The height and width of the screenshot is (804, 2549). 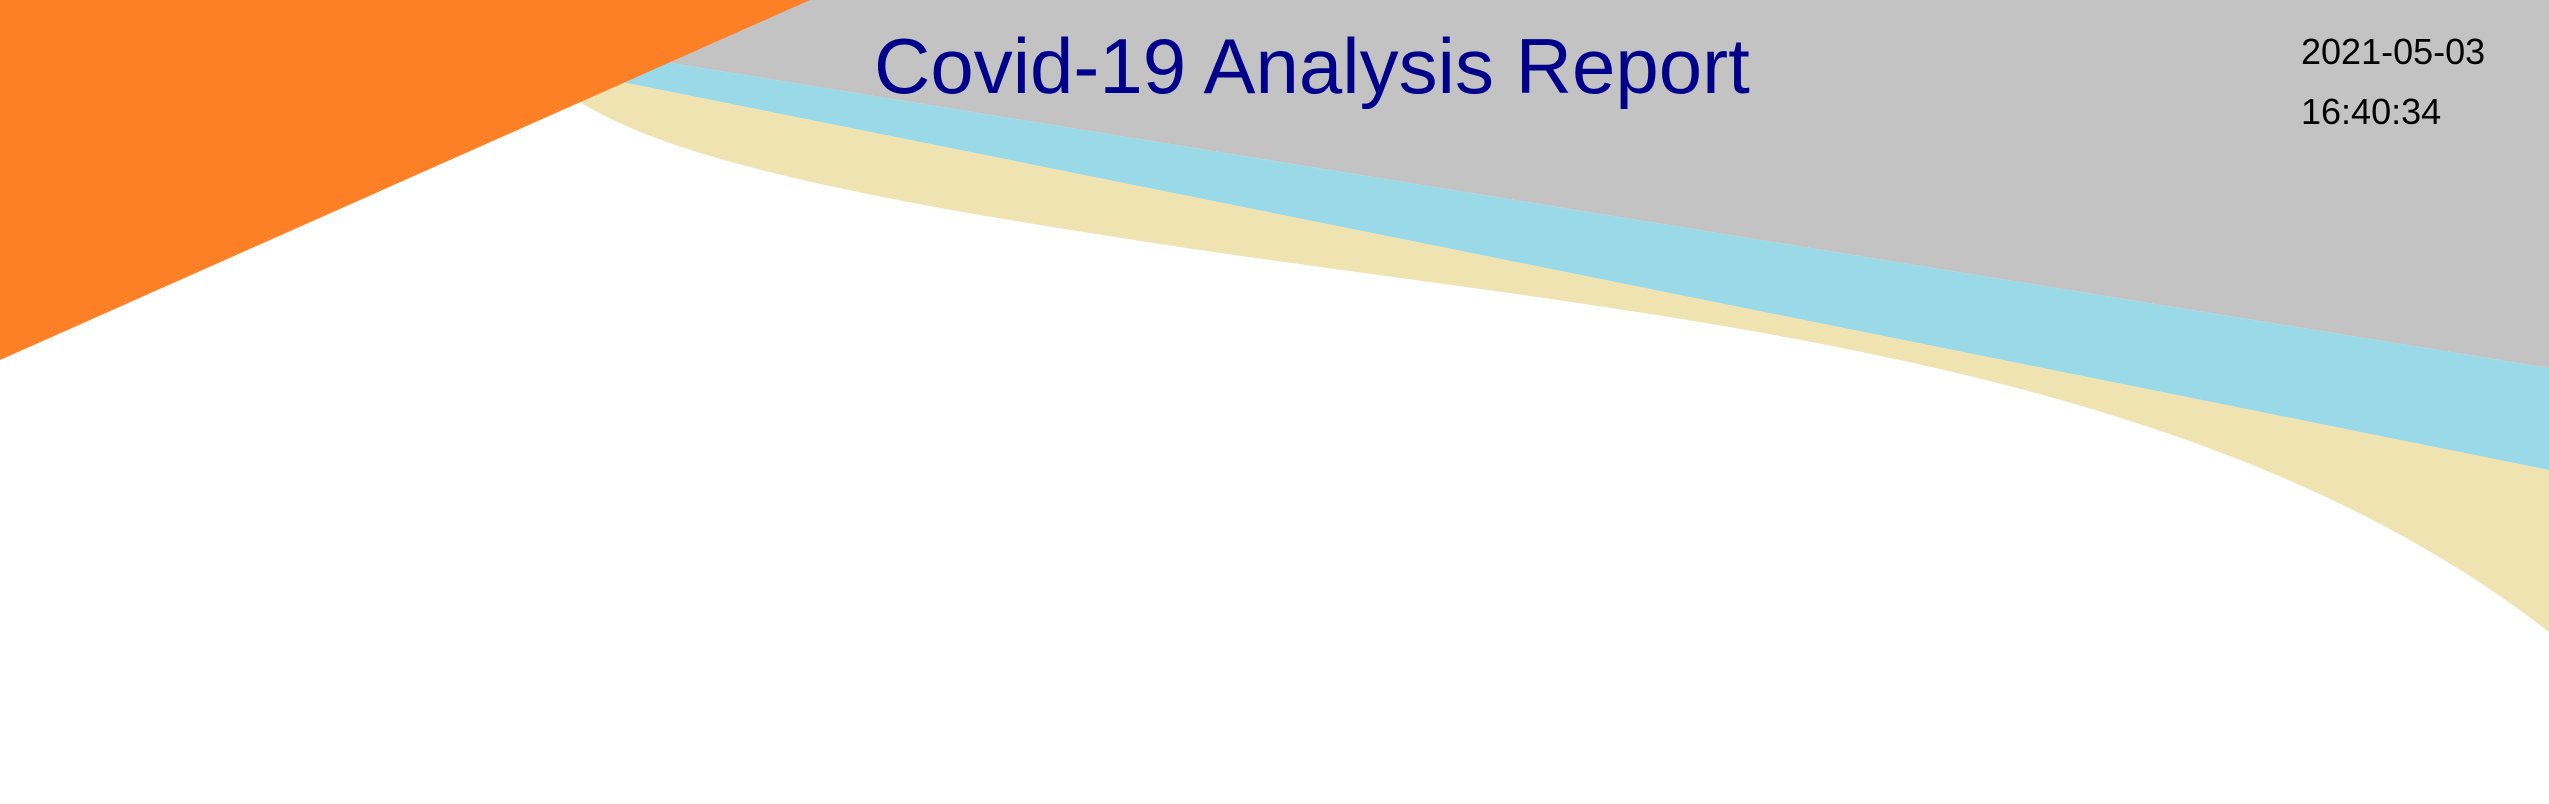 I want to click on report-time: 16:40:34, so click(x=2371, y=111).